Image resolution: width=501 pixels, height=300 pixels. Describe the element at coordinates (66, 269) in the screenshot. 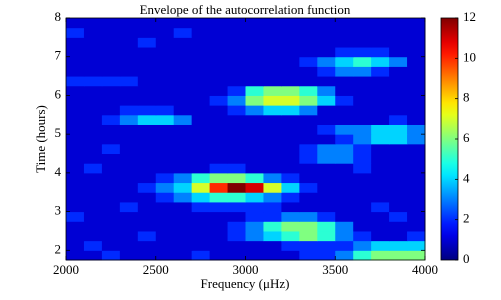

I see `x-tick-label: 2000` at that location.